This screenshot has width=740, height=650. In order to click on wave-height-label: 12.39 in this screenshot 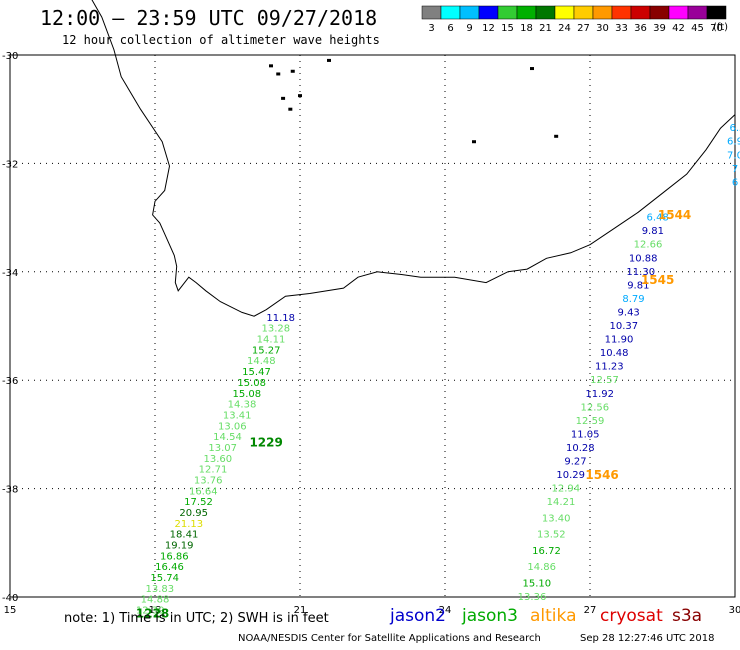, I will do `click(150, 611)`.